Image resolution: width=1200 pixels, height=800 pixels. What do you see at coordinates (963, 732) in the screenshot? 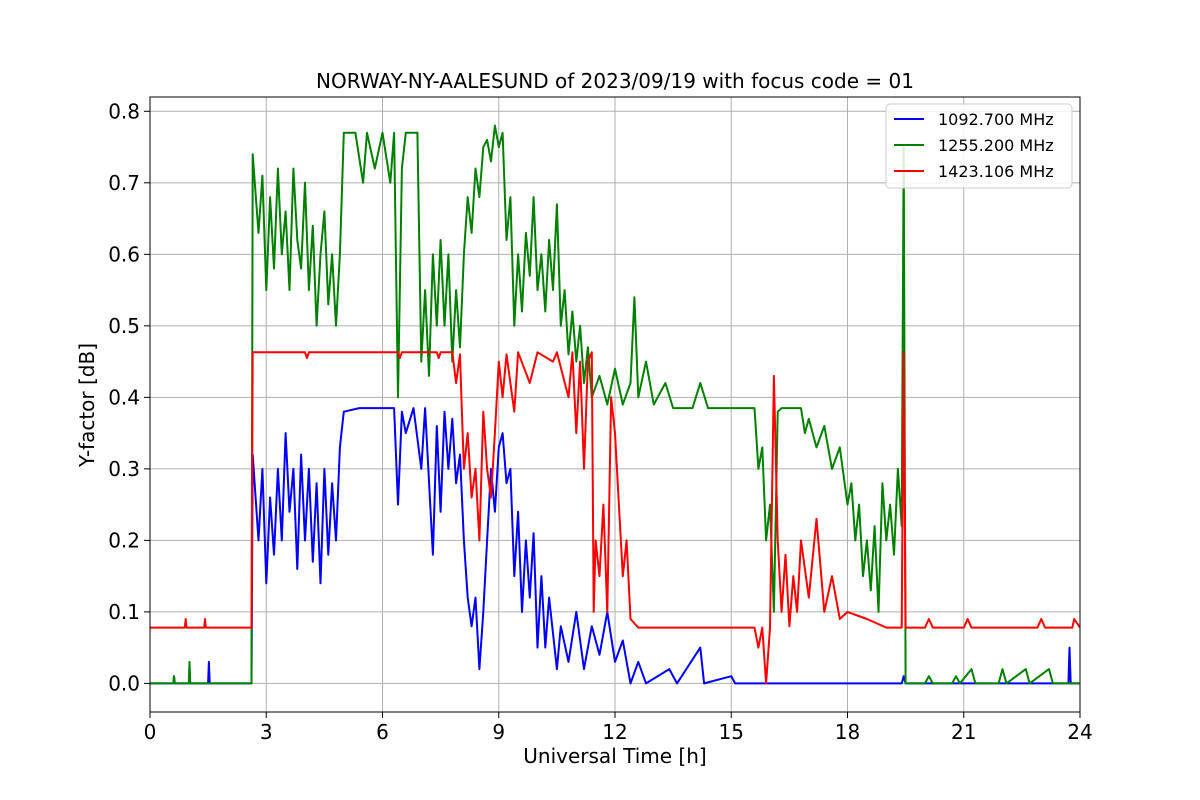
I see `x-tick-label: 21` at bounding box center [963, 732].